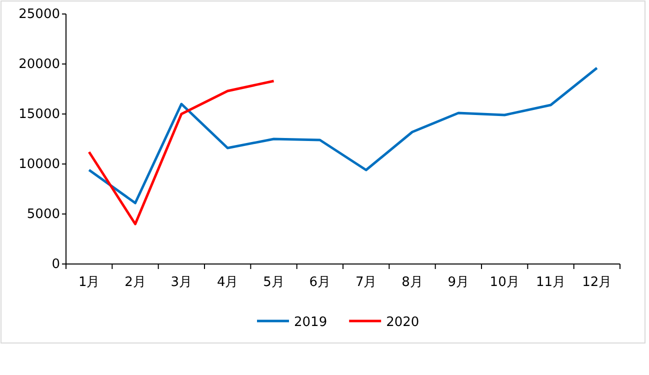 The image size is (649, 375). Describe the element at coordinates (311, 322) in the screenshot. I see `legend-label: 2019` at that location.